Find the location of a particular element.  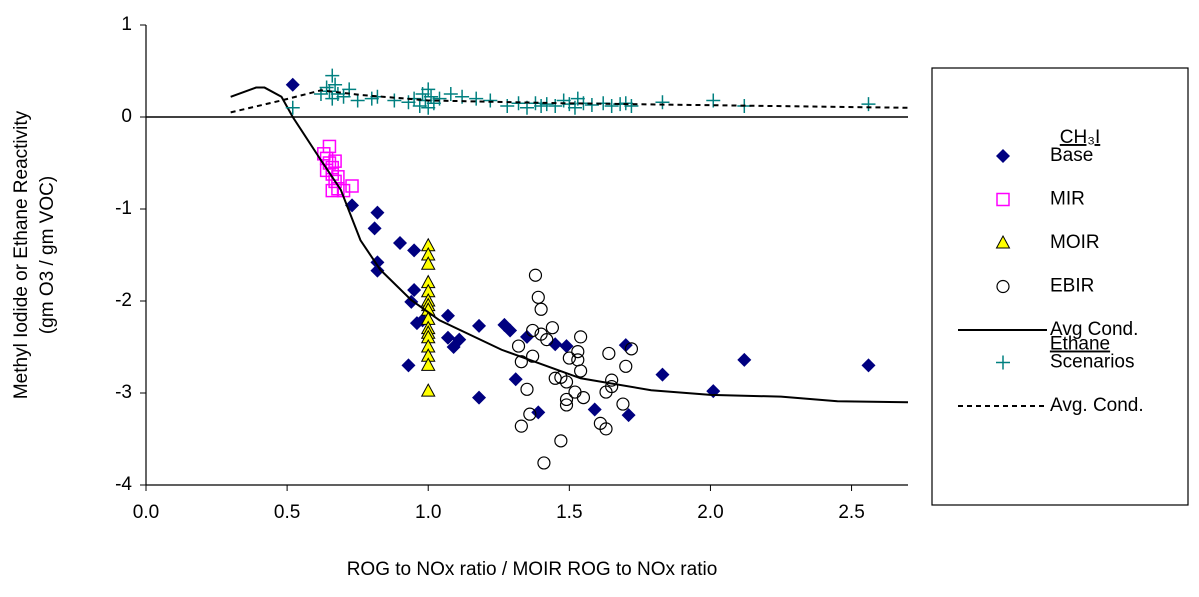

x-tick-label: 1.5 is located at coordinates (569, 512).